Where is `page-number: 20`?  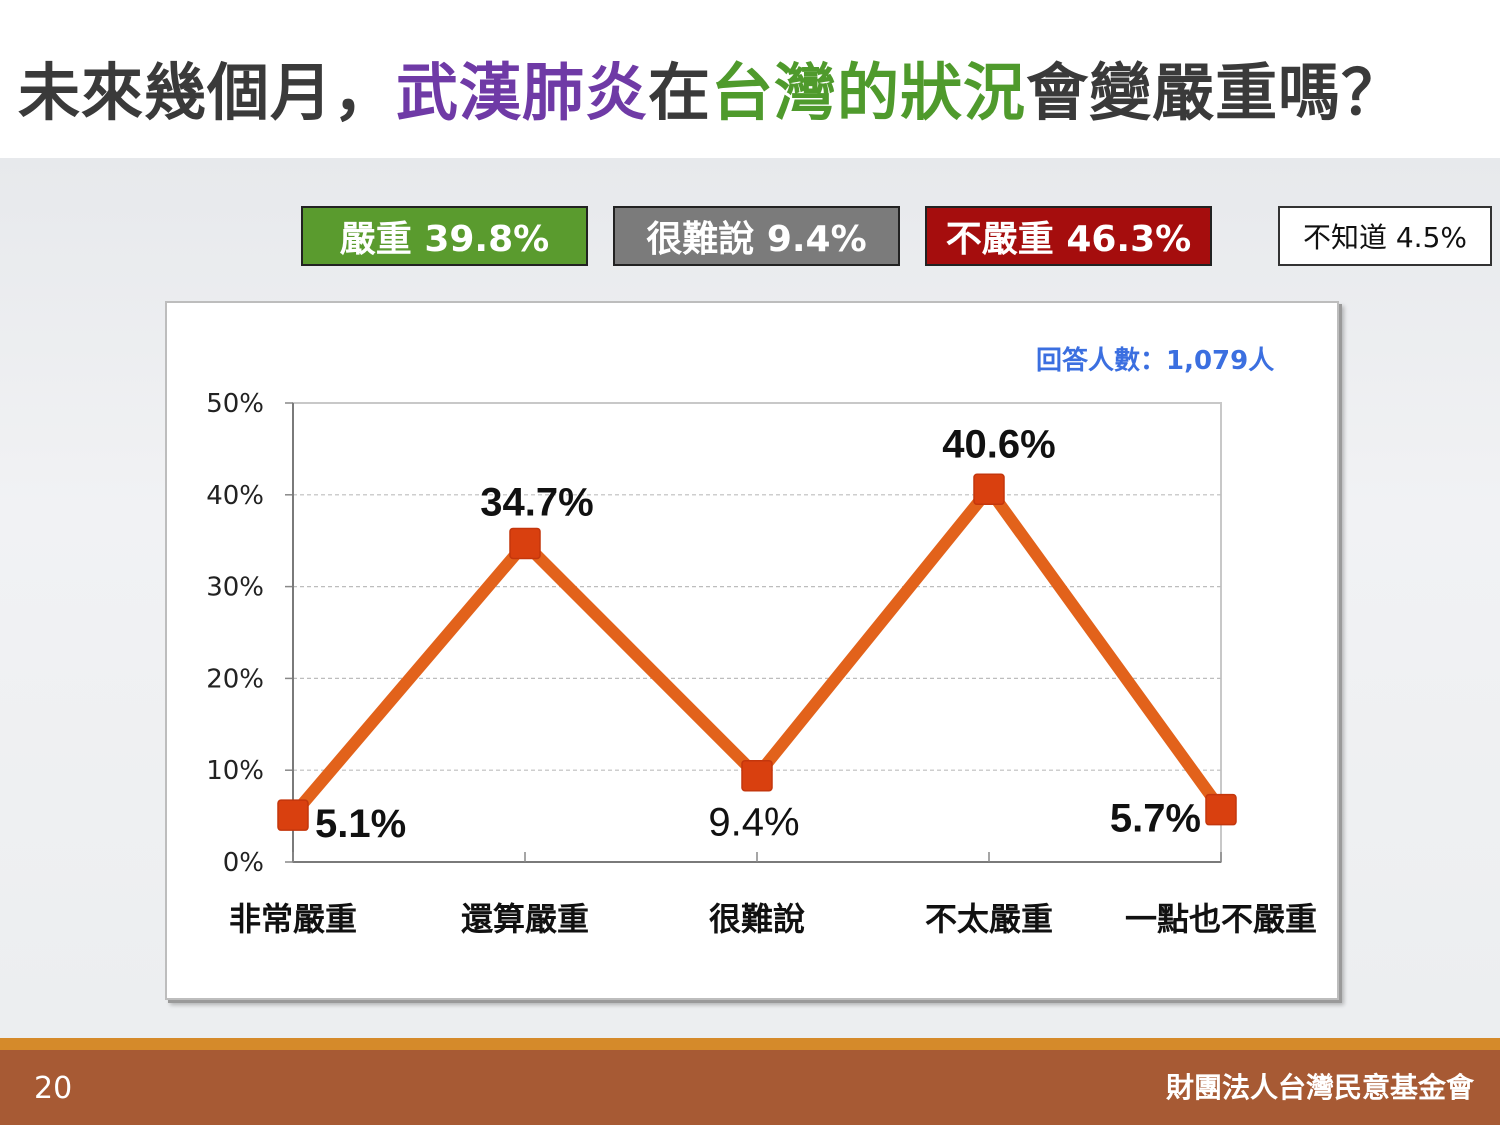
page-number: 20 is located at coordinates (53, 1088).